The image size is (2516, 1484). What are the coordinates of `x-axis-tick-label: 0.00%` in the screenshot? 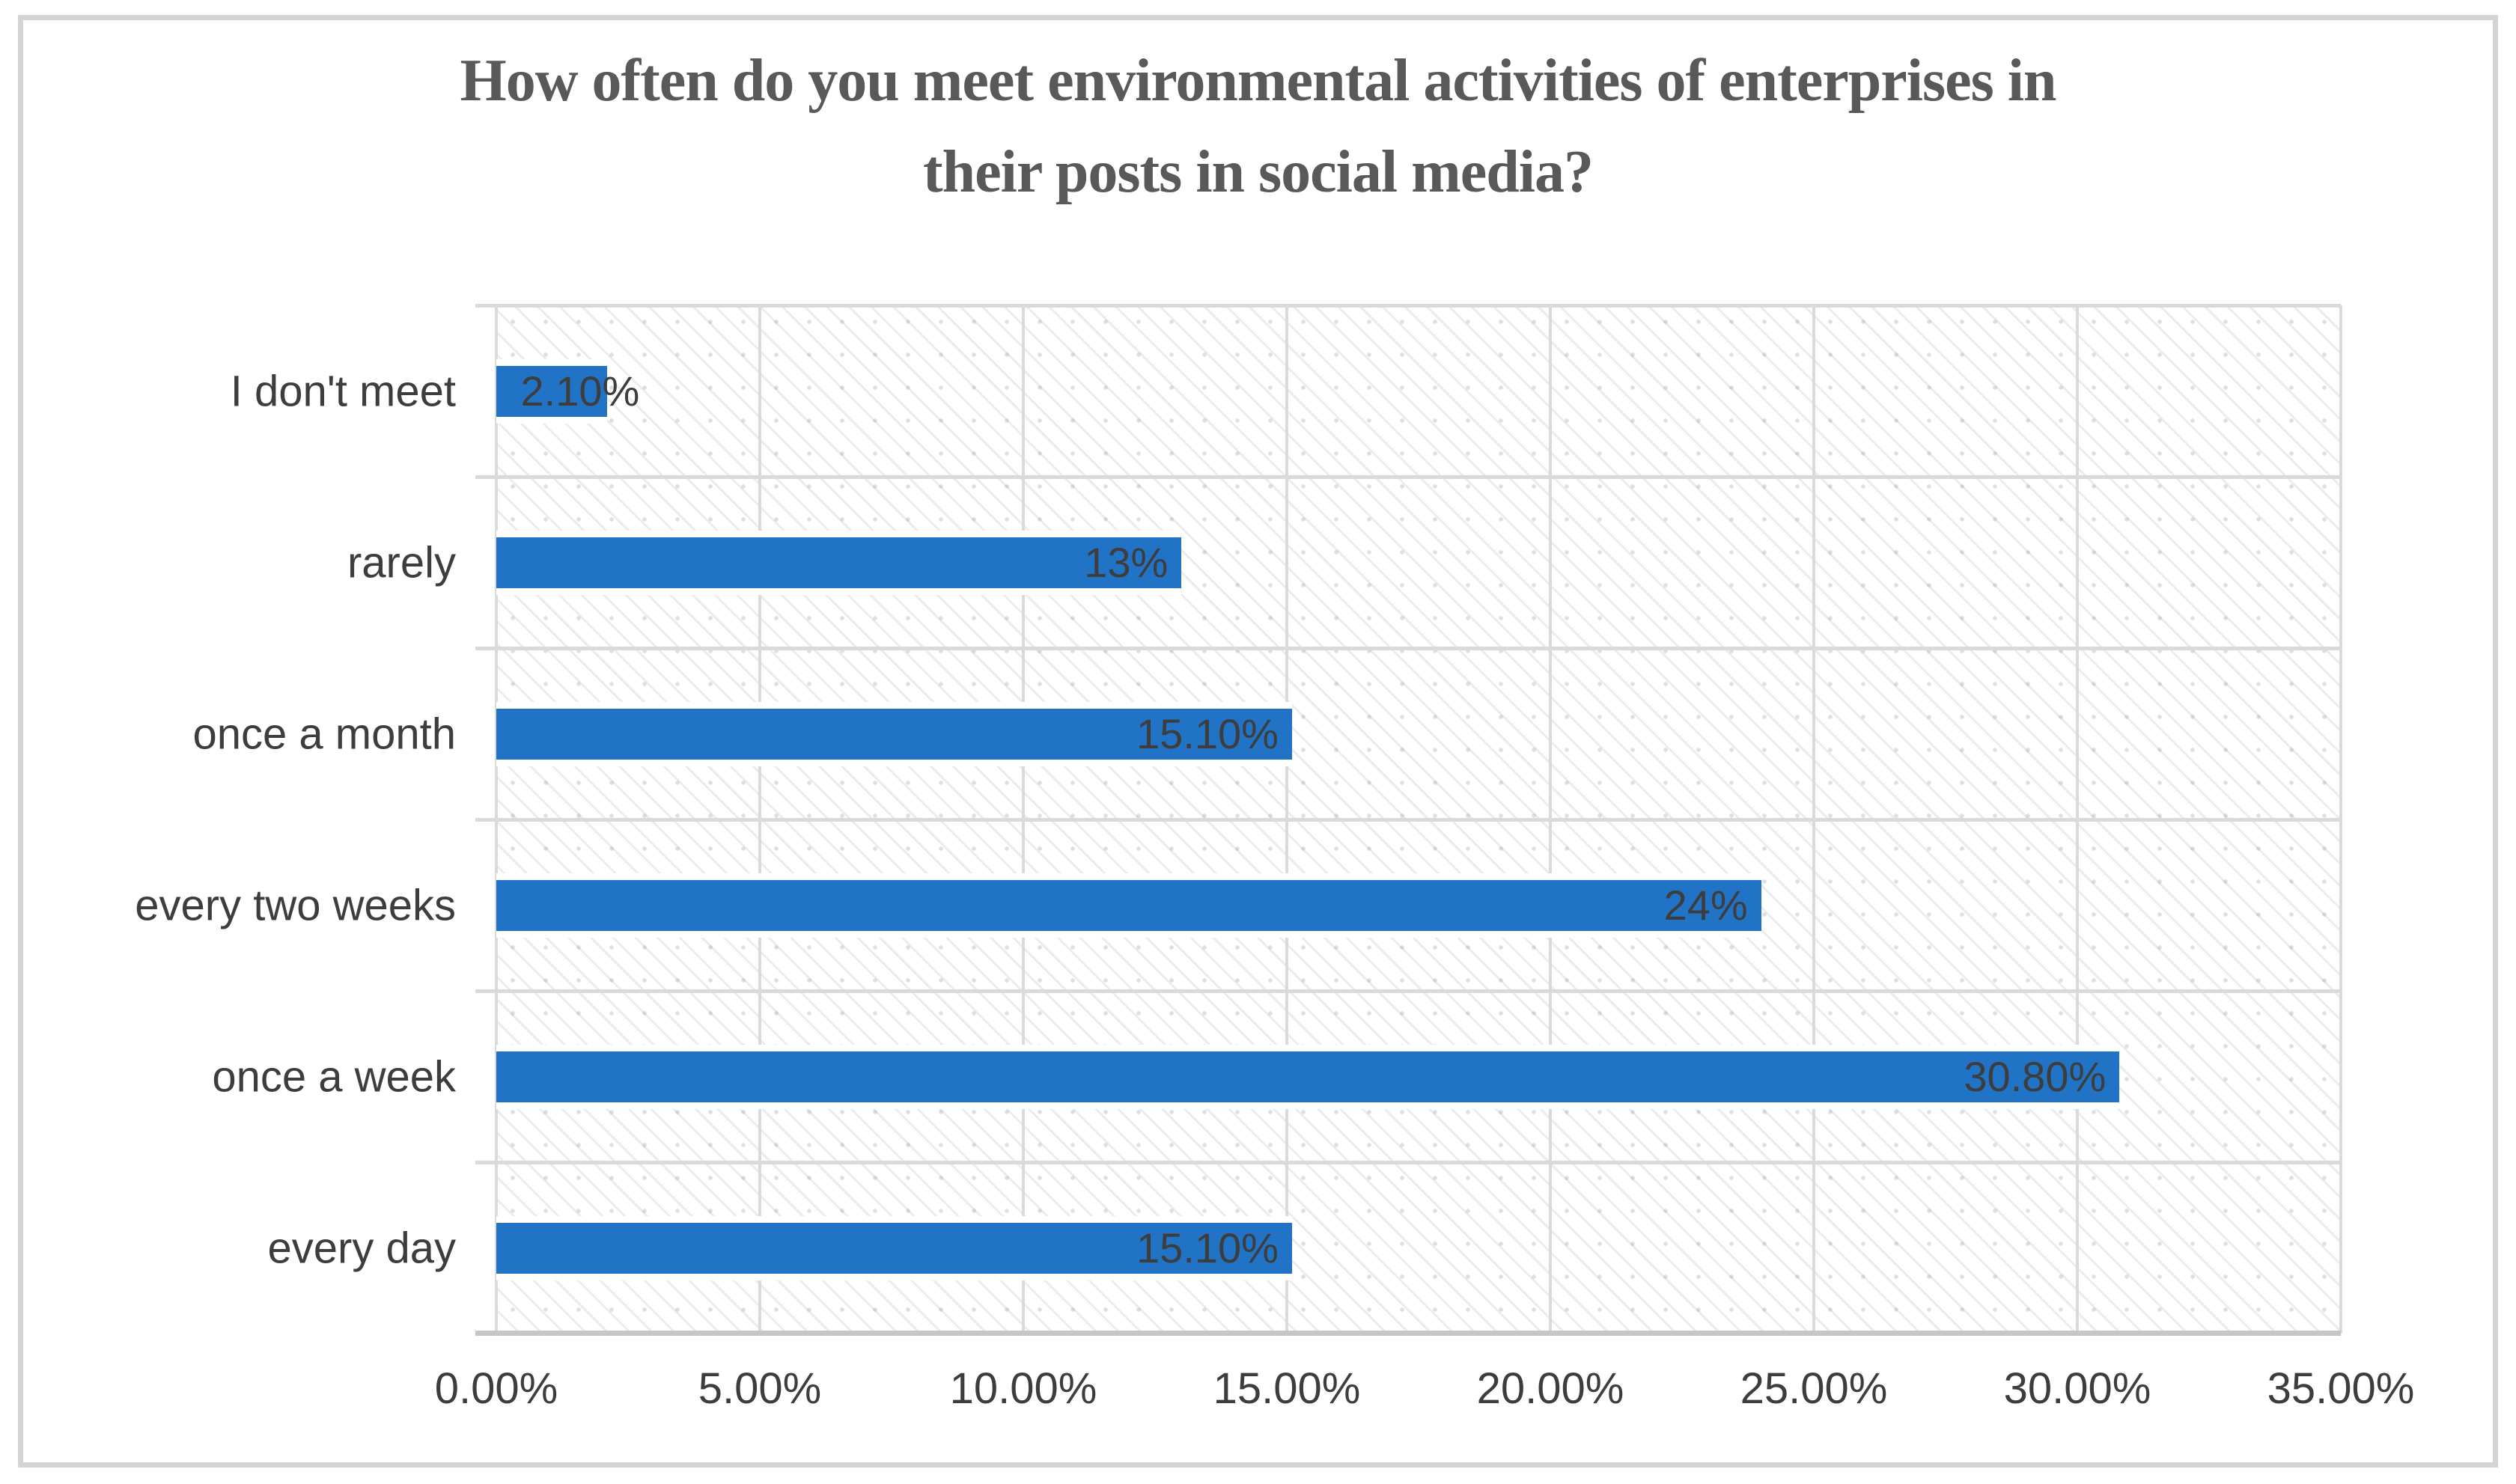 It's located at (496, 1388).